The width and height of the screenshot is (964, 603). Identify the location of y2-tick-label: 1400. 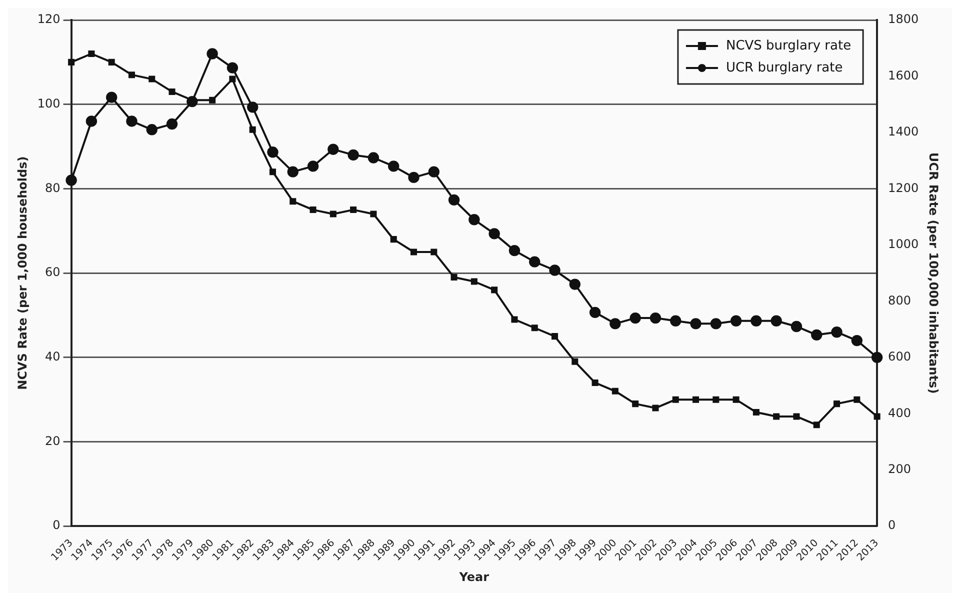
(903, 131).